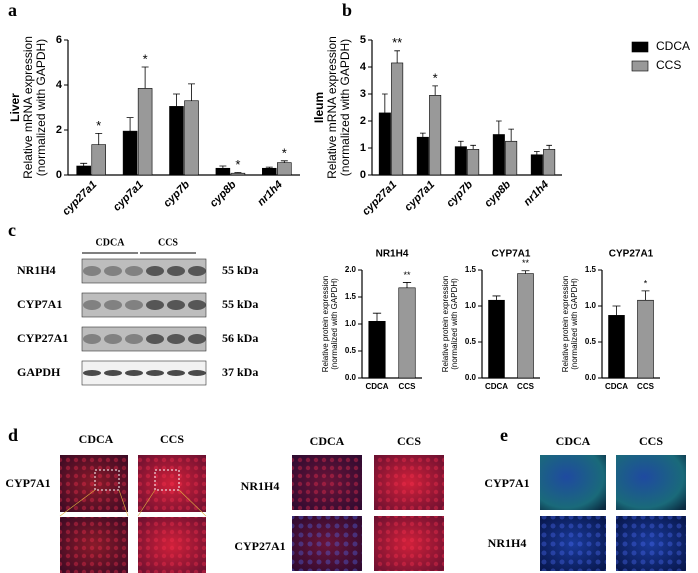 The height and width of the screenshot is (573, 698). I want to click on legend-swatch, so click(640, 66).